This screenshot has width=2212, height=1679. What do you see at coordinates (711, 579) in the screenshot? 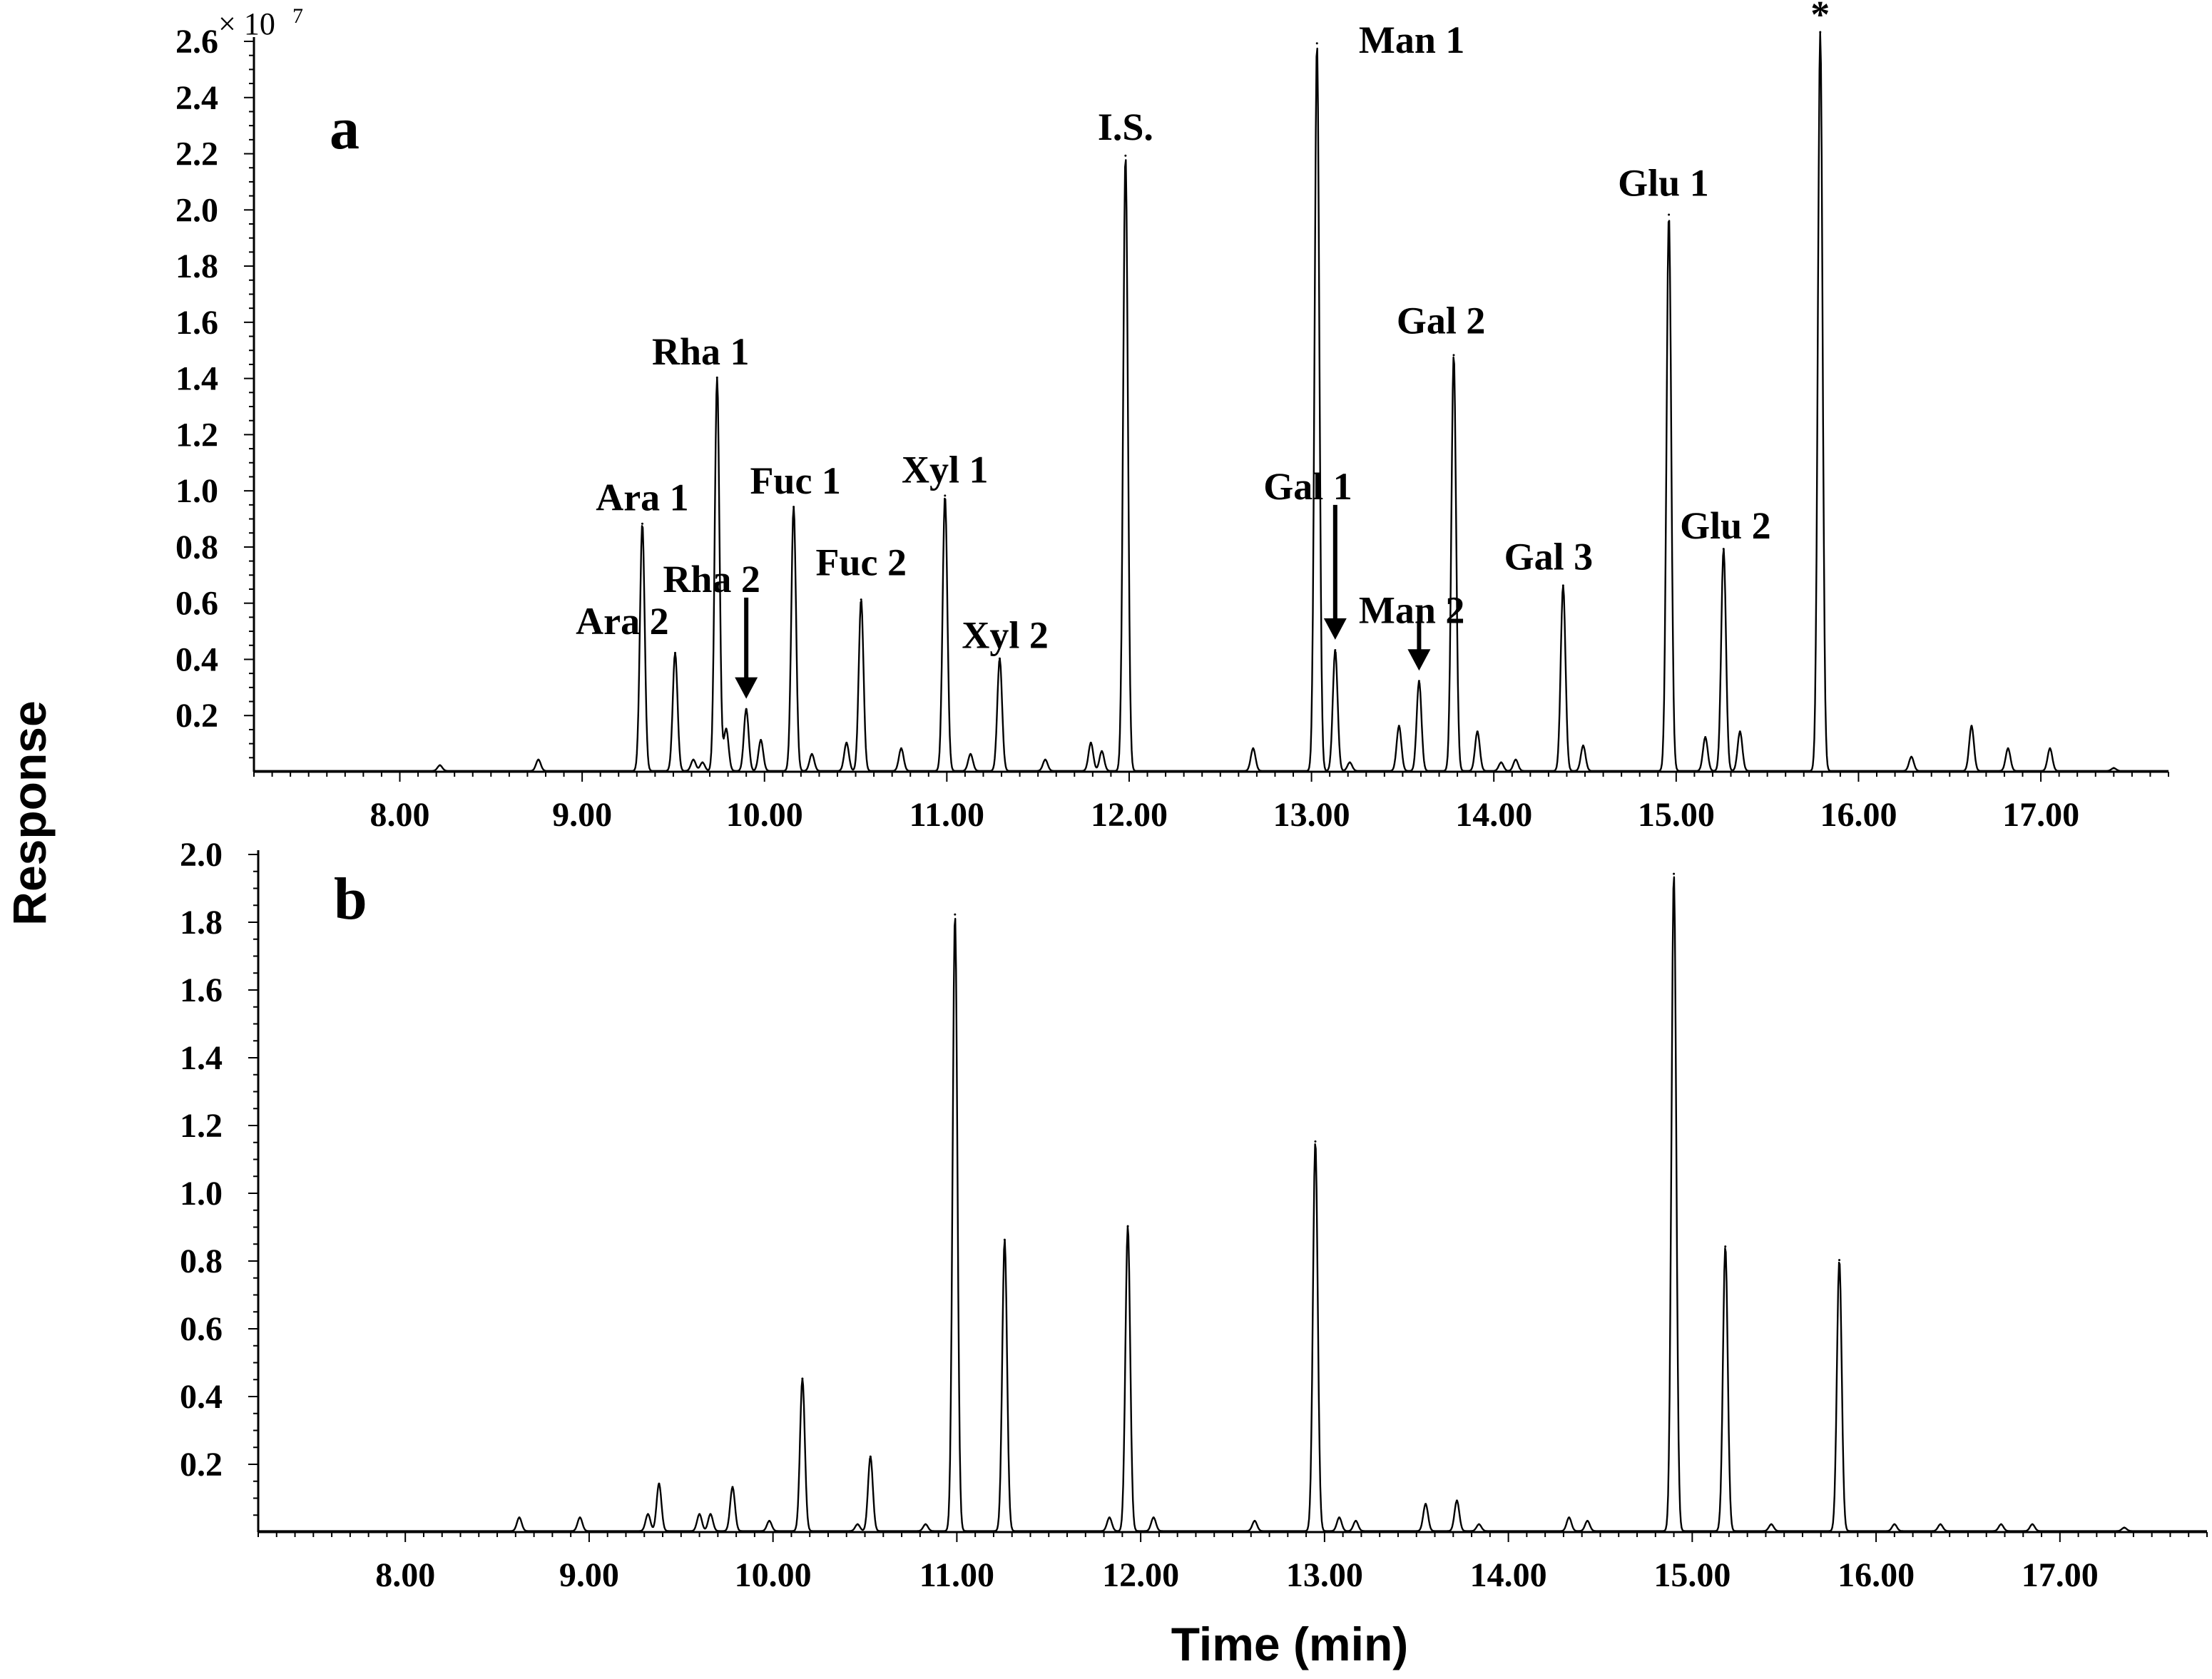
I see `peak-label: Rha 2` at bounding box center [711, 579].